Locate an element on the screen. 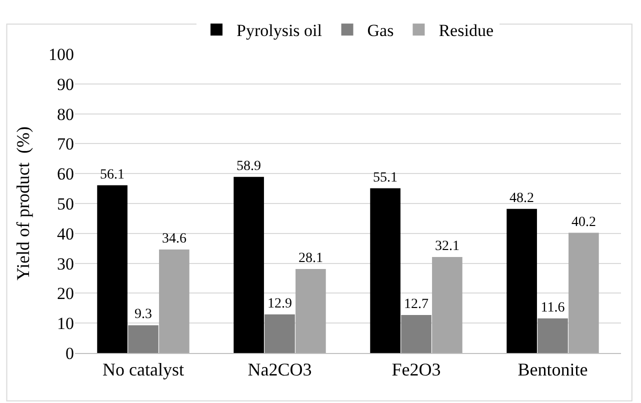 This screenshot has height=403, width=641. y-tick-label: 70 is located at coordinates (65, 144).